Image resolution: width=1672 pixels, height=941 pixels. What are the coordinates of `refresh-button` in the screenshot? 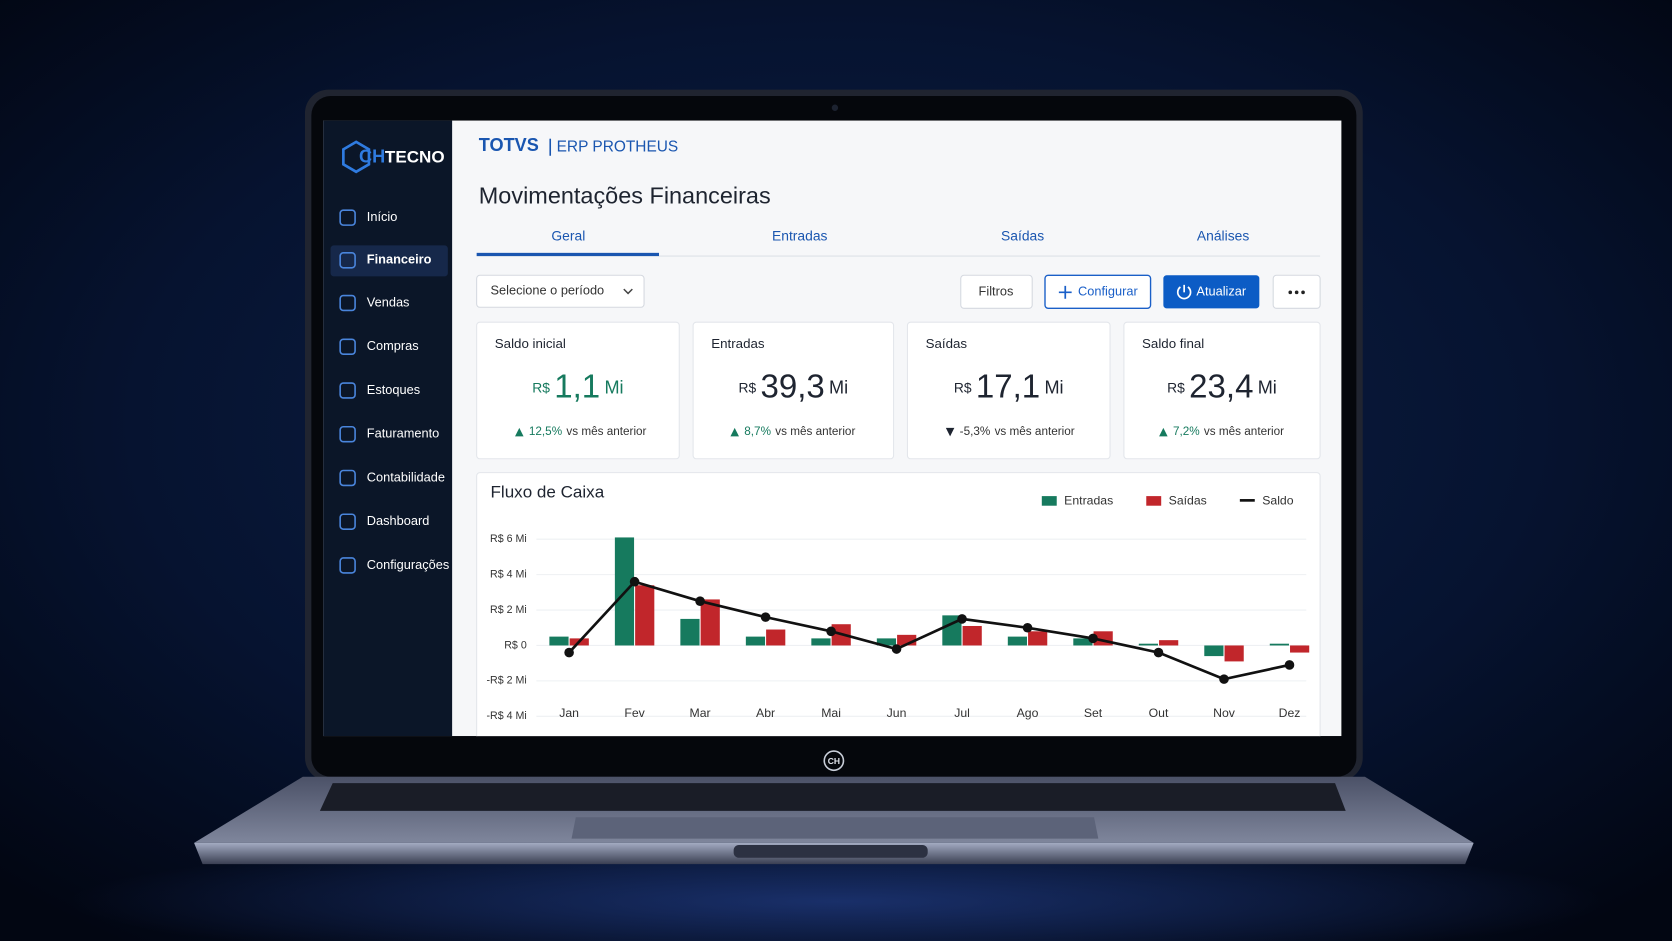 It's located at (1211, 292).